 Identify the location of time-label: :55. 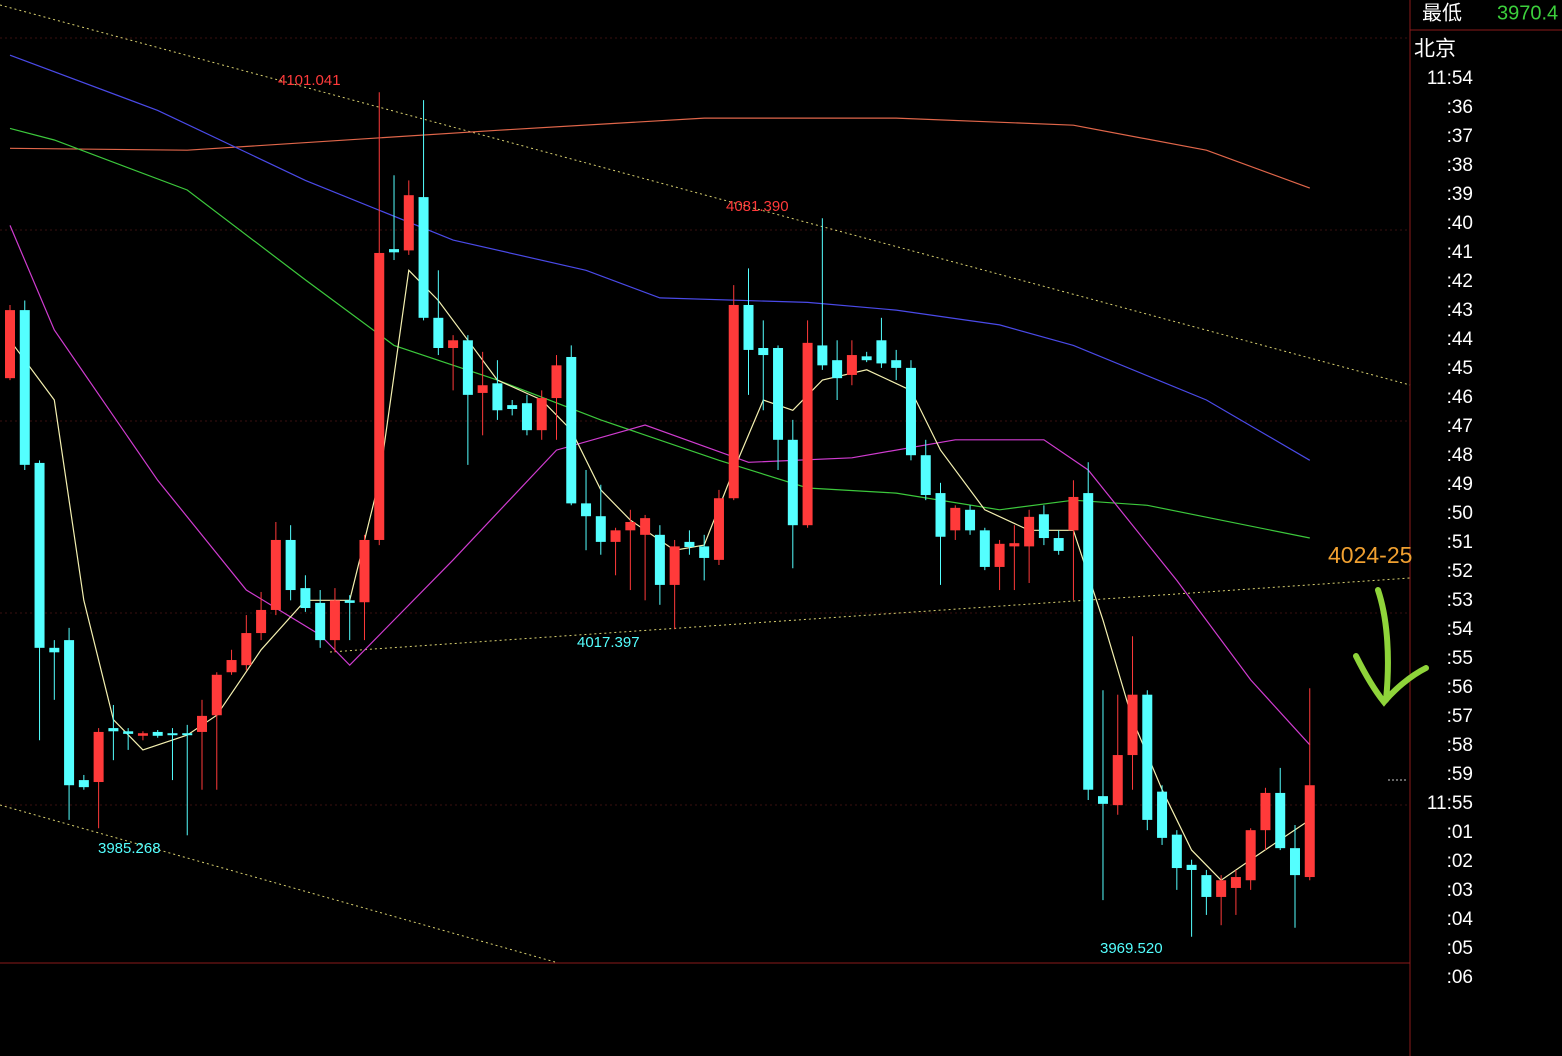
(1460, 658).